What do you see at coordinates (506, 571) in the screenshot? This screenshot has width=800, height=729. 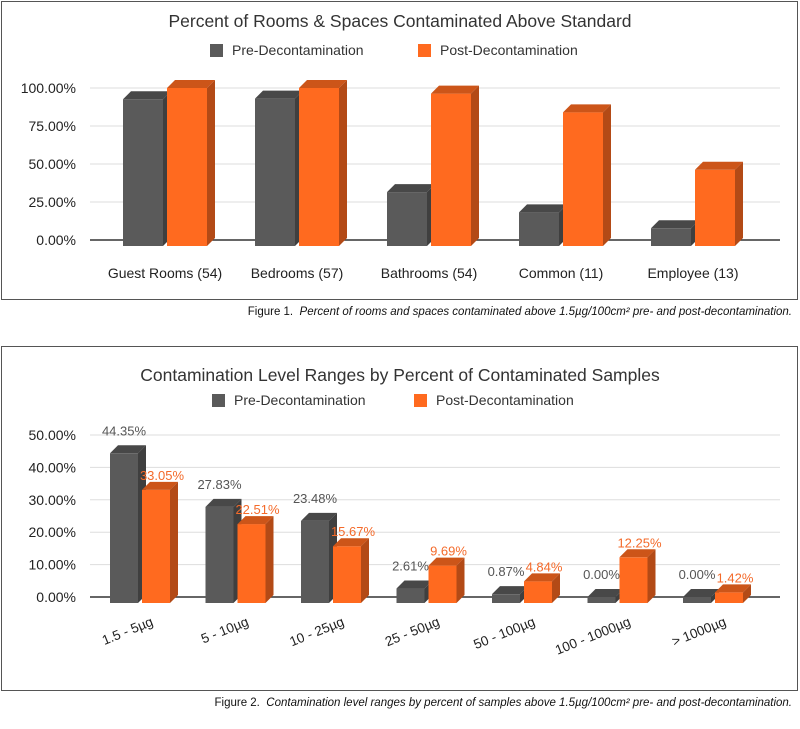 I see `data-label-pre: 0.87%` at bounding box center [506, 571].